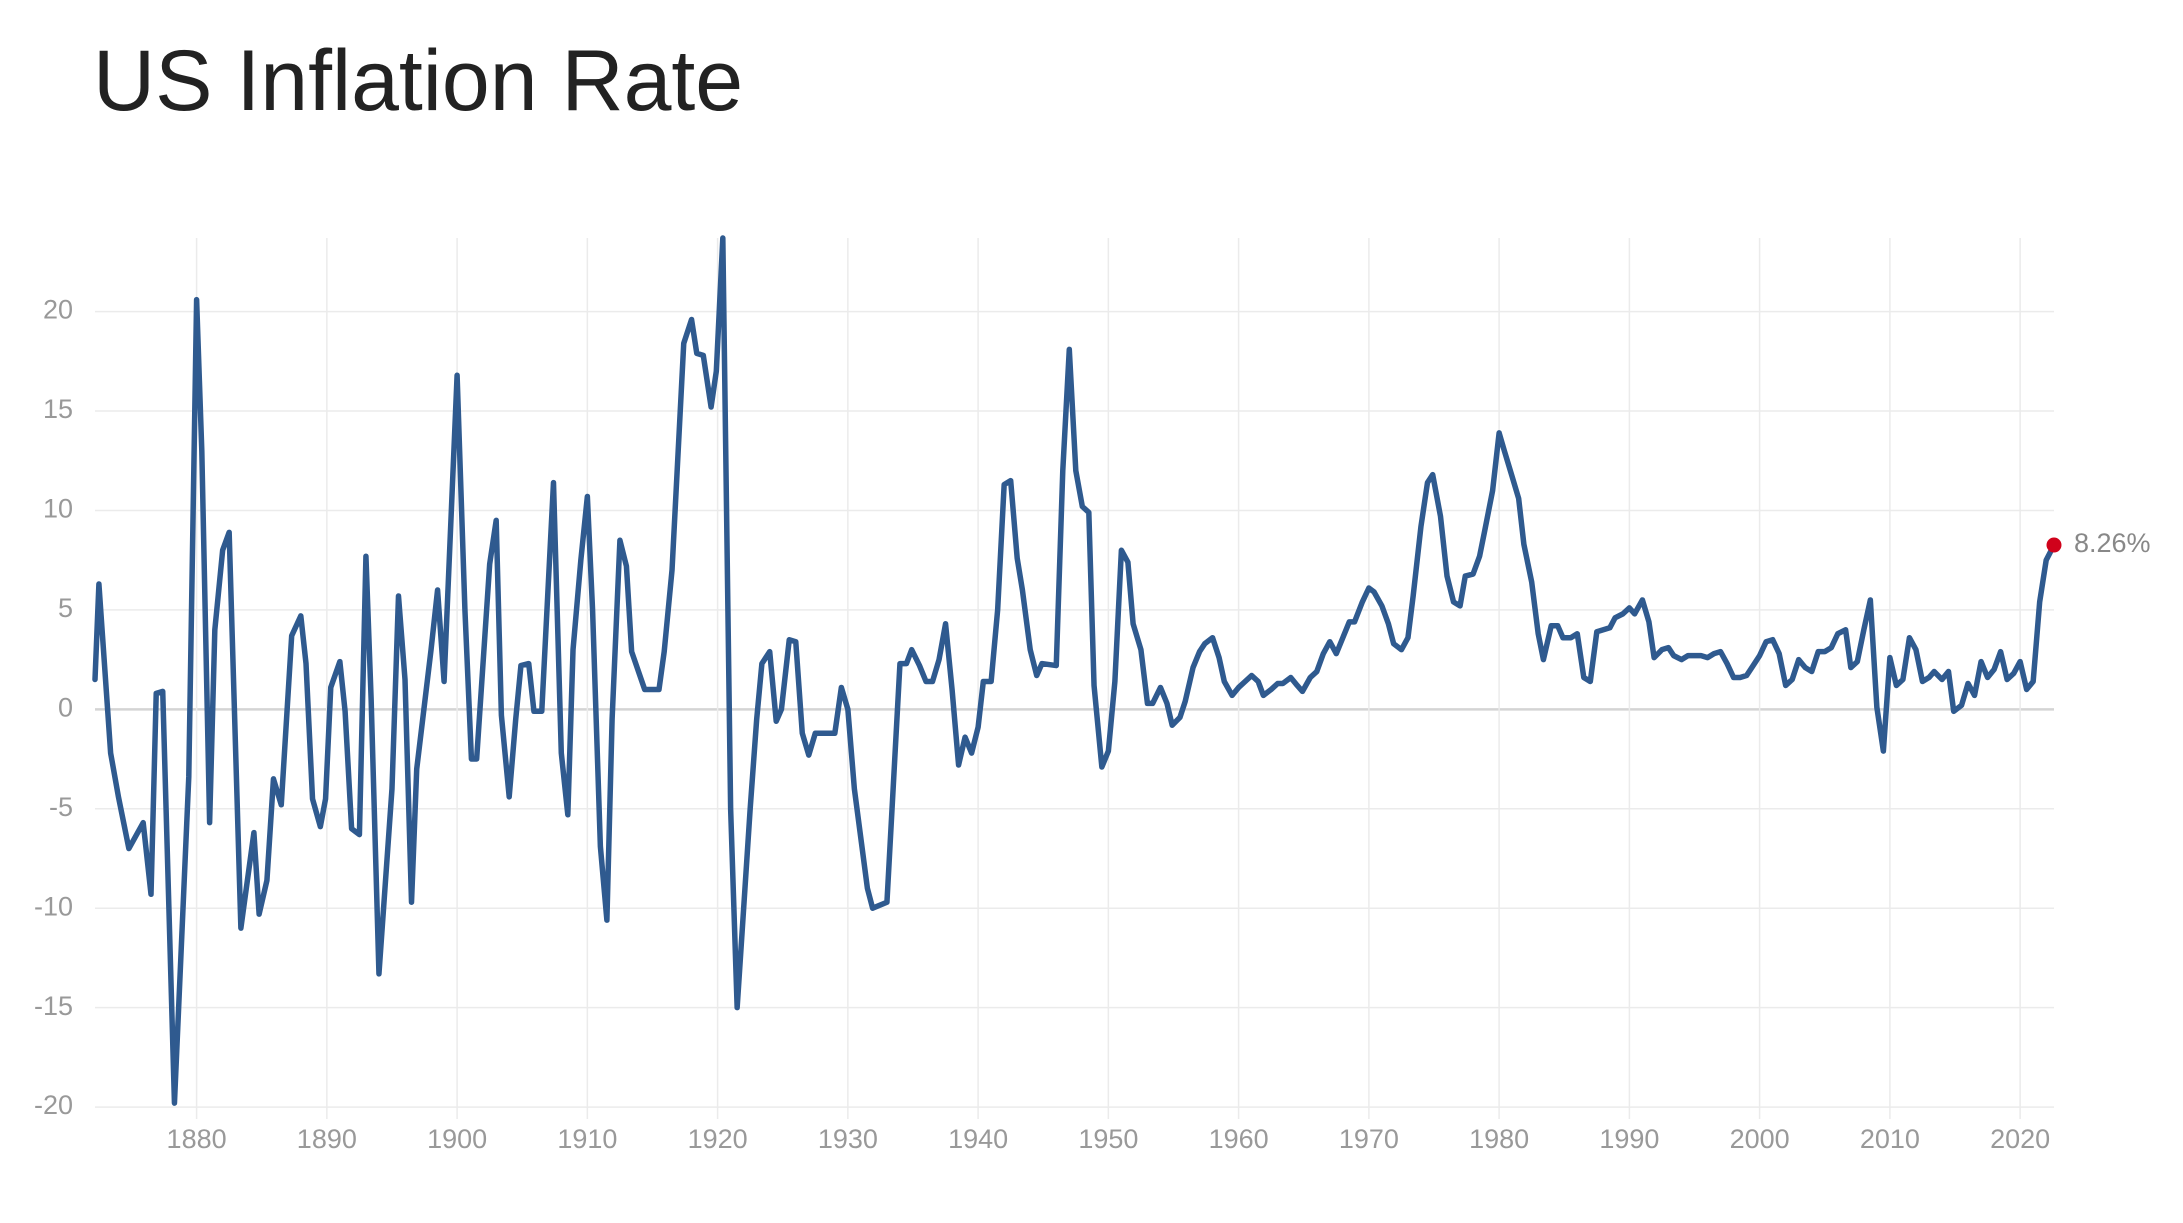 Image resolution: width=2183 pixels, height=1223 pixels. Describe the element at coordinates (2020, 1139) in the screenshot. I see `x-tick-label: 2020` at that location.